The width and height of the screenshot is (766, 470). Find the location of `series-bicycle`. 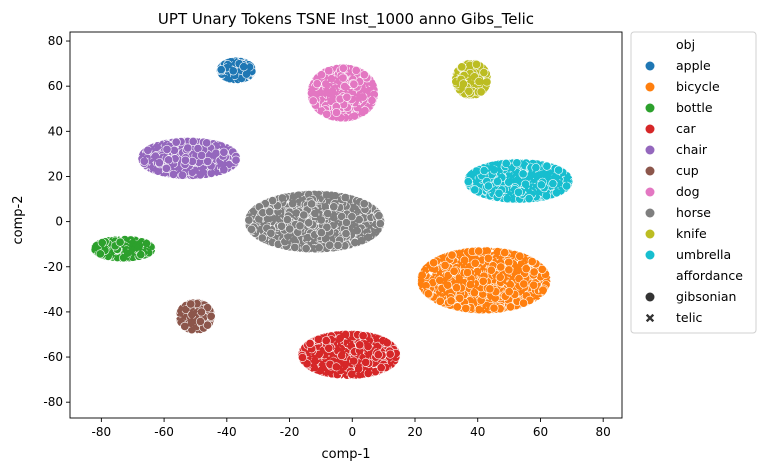

series-bicycle is located at coordinates (484, 280).